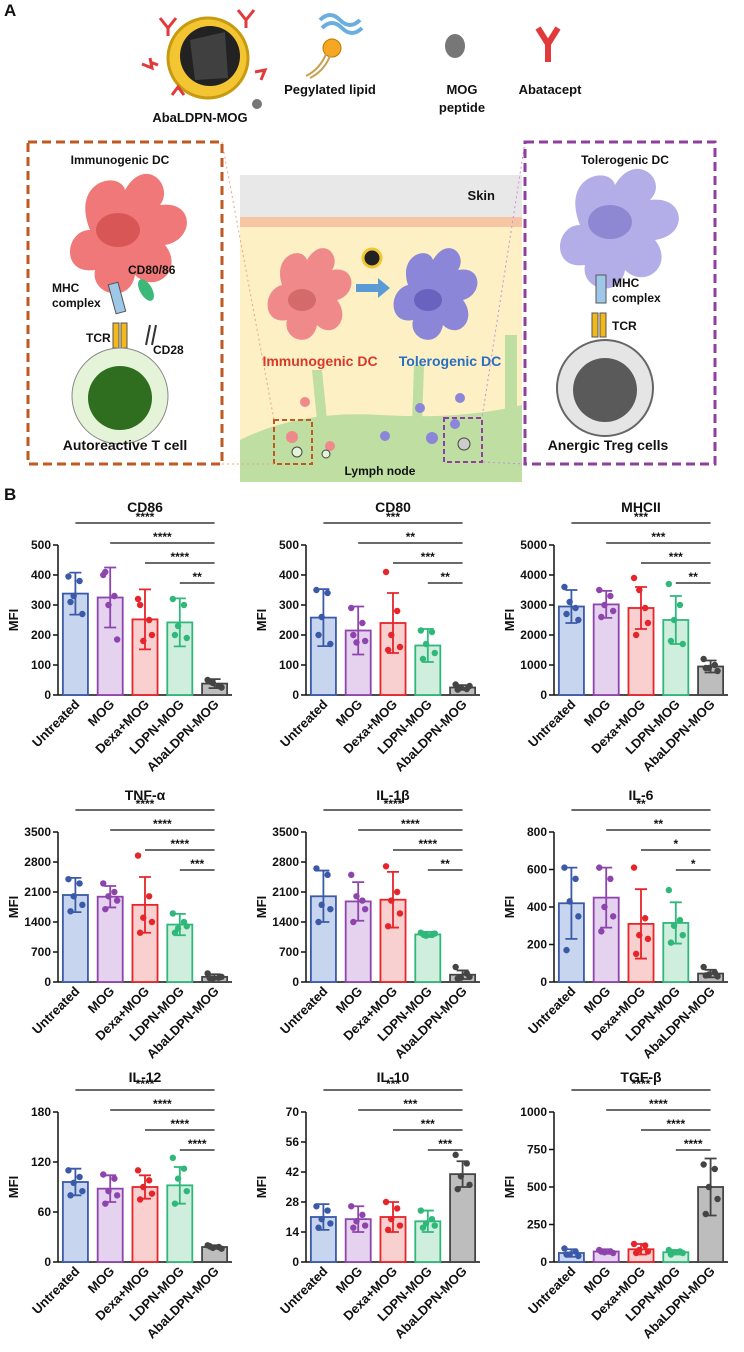 This screenshot has width=744, height=1352. What do you see at coordinates (533, 575) in the screenshot?
I see `y-tick-label: 4000` at bounding box center [533, 575].